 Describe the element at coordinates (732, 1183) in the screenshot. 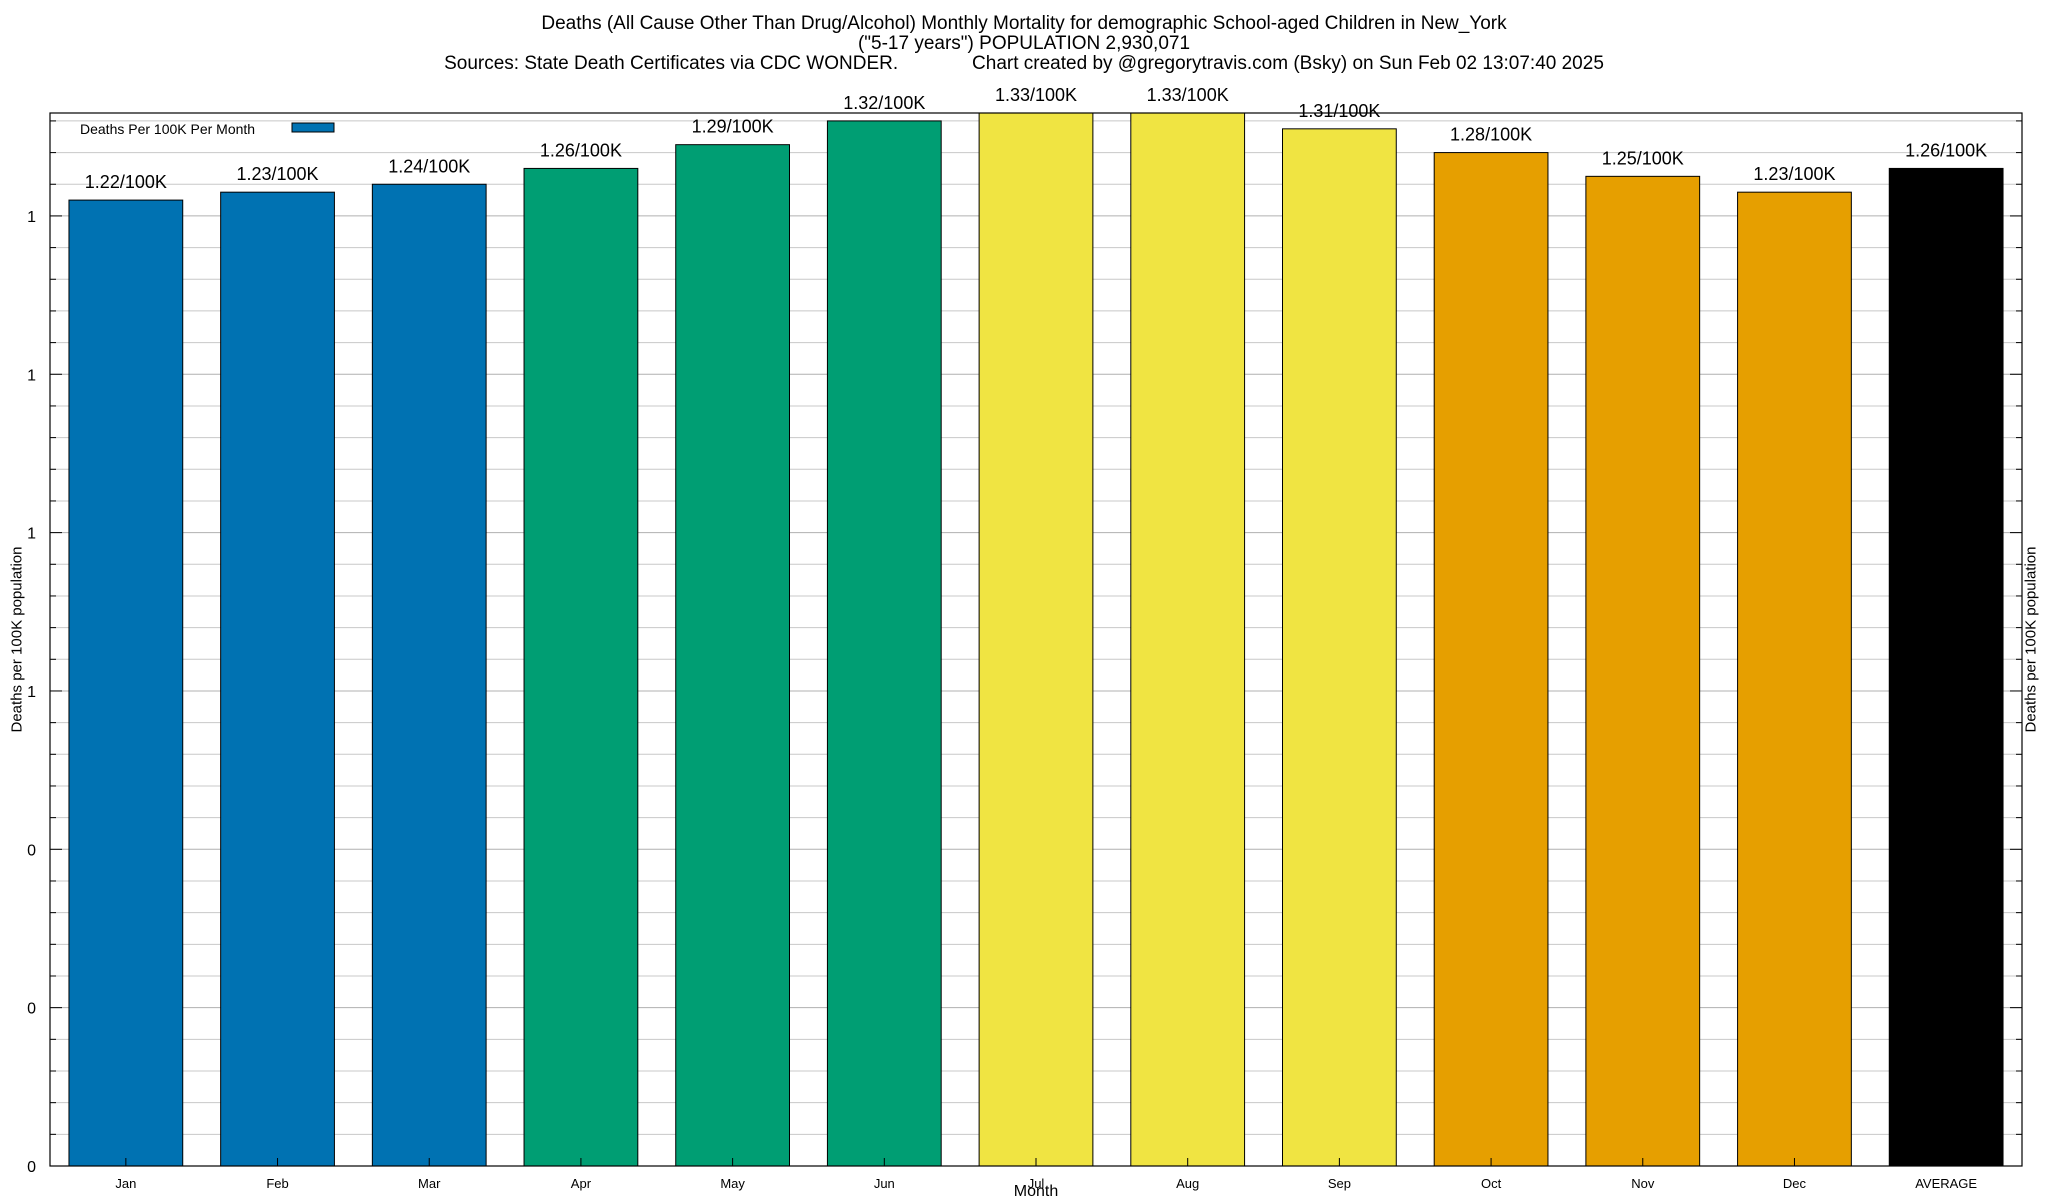

I see `x-tick-label: May` at that location.